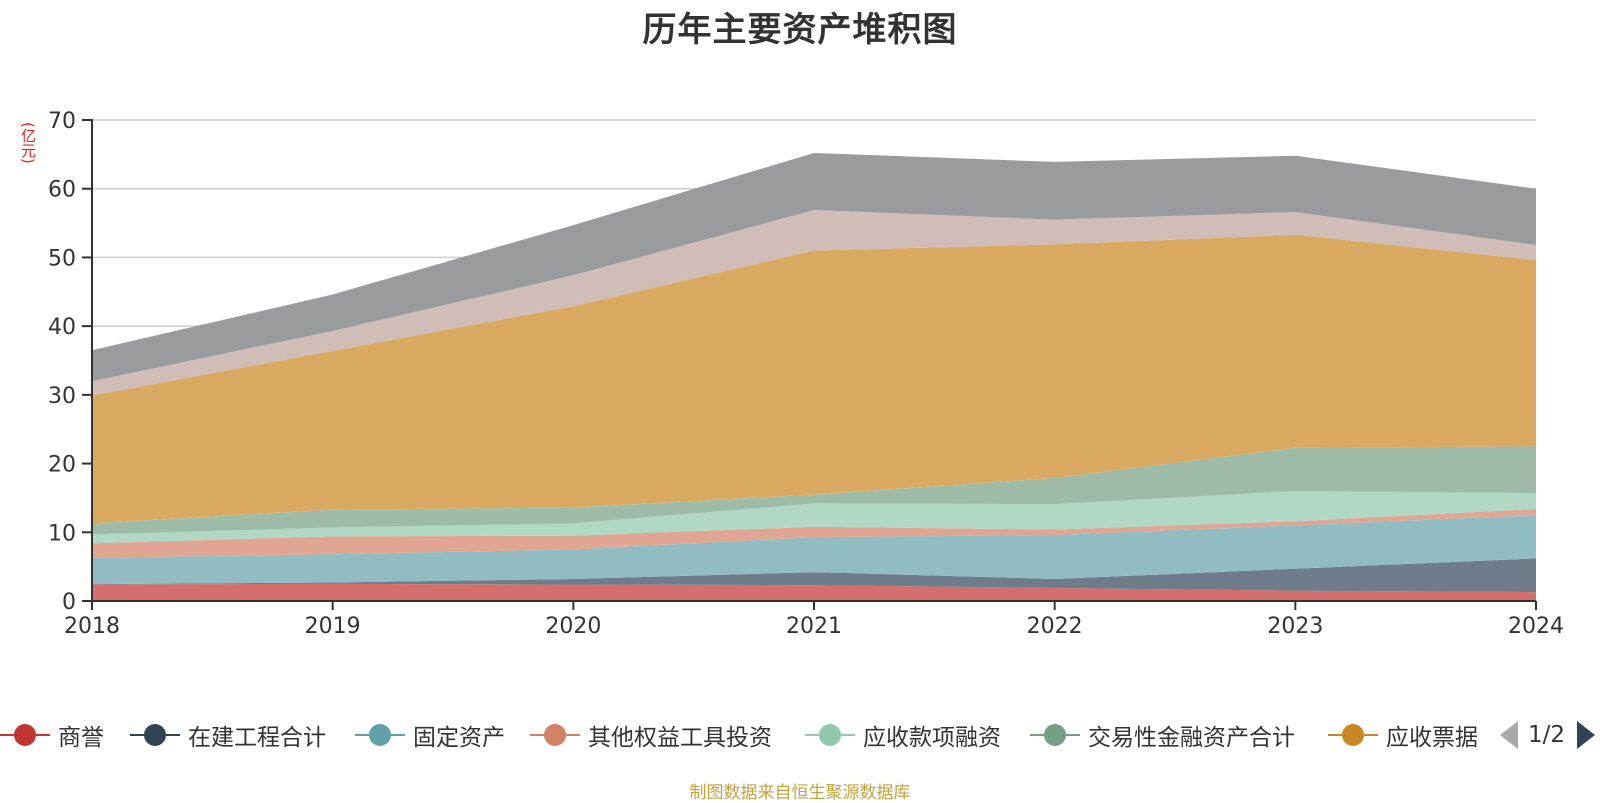 The image size is (1600, 803). I want to click on y-tick-label: 20, so click(62, 465).